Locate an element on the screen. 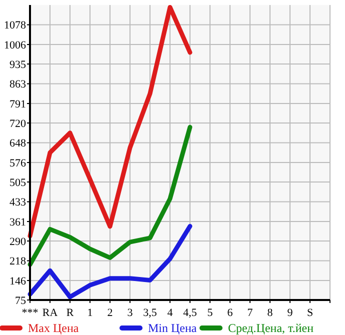  x-tick-label: 4 is located at coordinates (170, 313).